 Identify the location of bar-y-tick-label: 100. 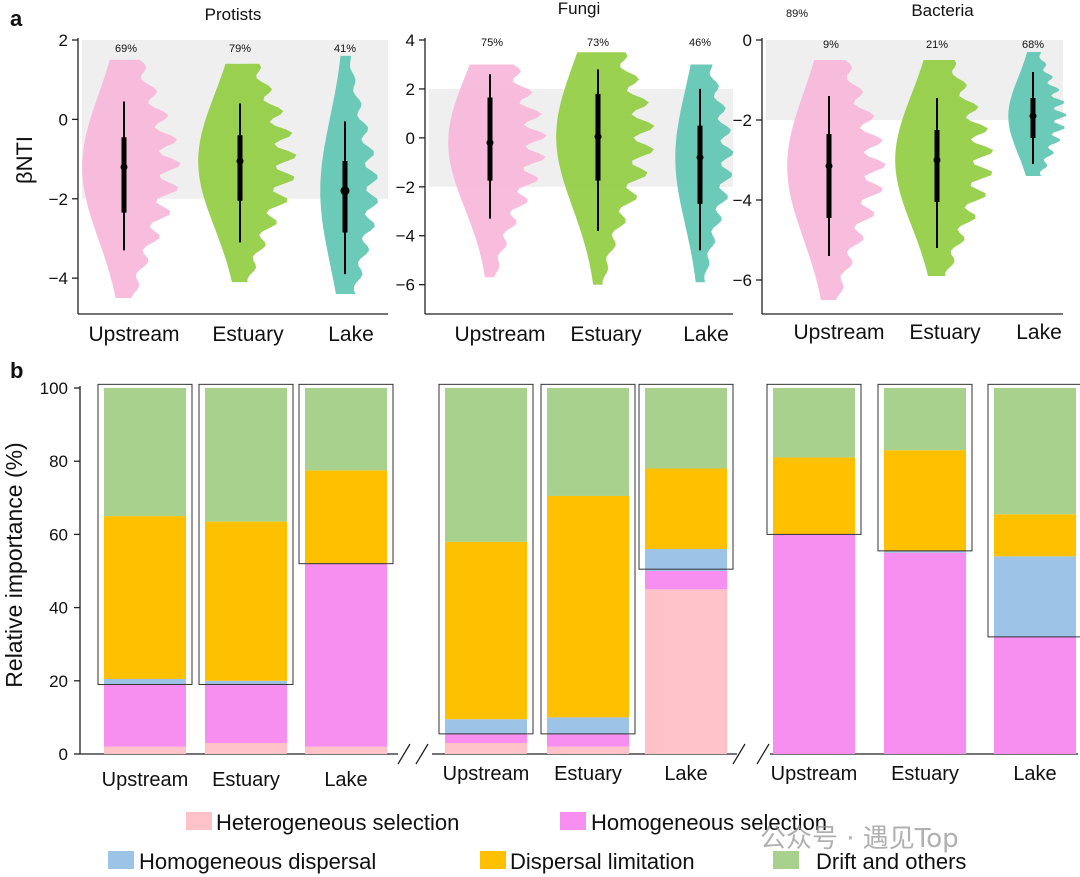
(54, 388).